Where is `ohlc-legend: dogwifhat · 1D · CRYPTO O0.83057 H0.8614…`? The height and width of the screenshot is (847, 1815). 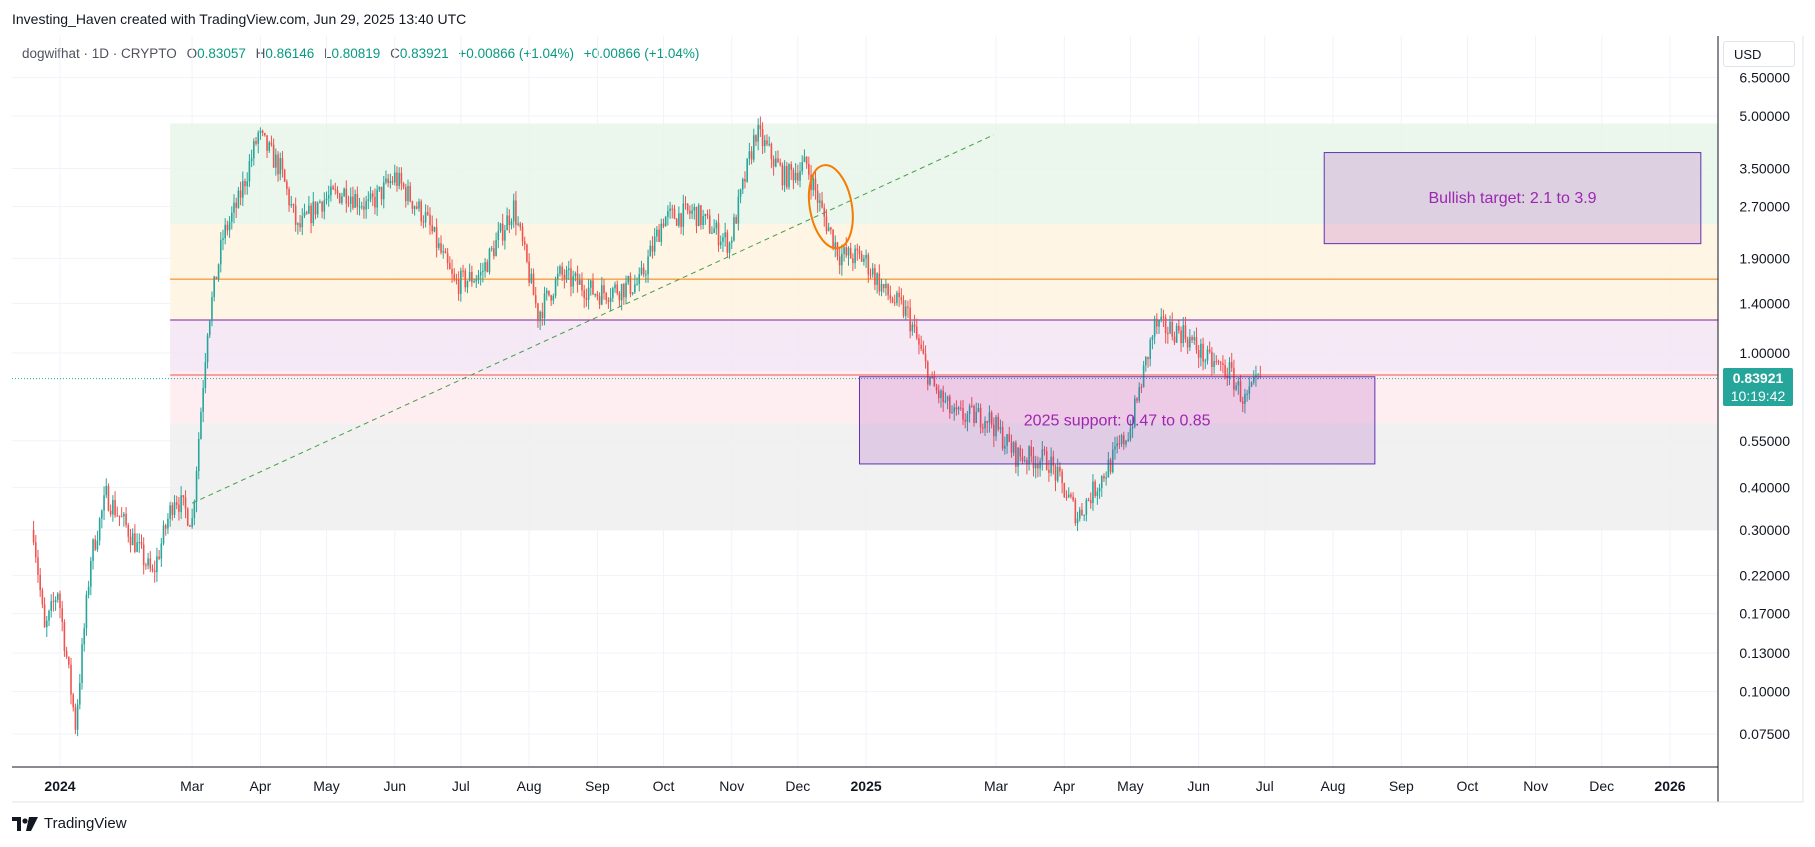 ohlc-legend: dogwifhat · 1D · CRYPTO O0.83057 H0.8614… is located at coordinates (360, 53).